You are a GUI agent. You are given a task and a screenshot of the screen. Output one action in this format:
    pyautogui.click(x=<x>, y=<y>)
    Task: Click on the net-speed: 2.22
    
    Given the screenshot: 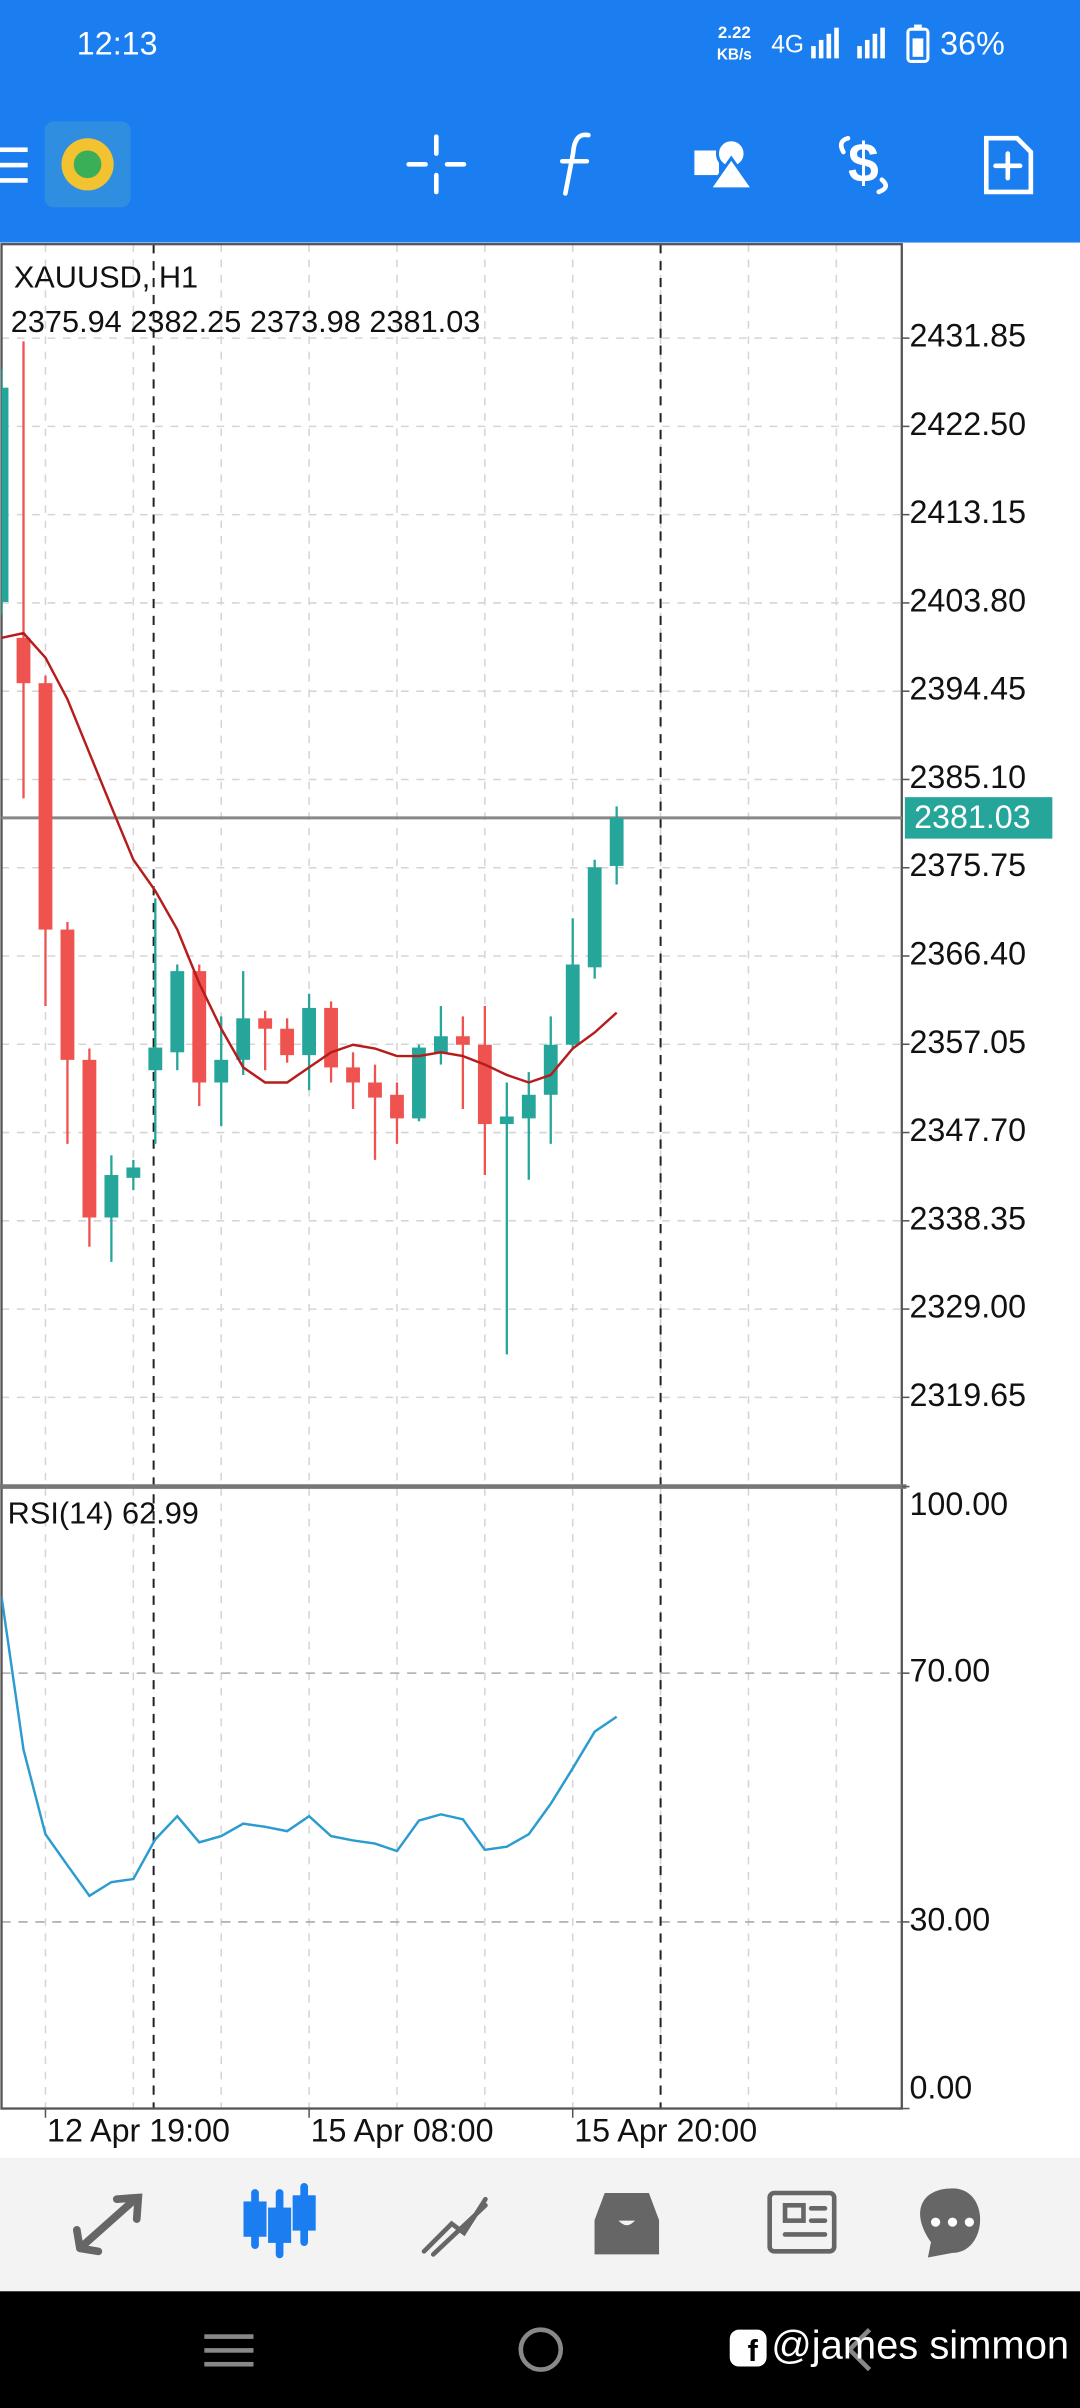 What is the action you would take?
    pyautogui.click(x=734, y=32)
    